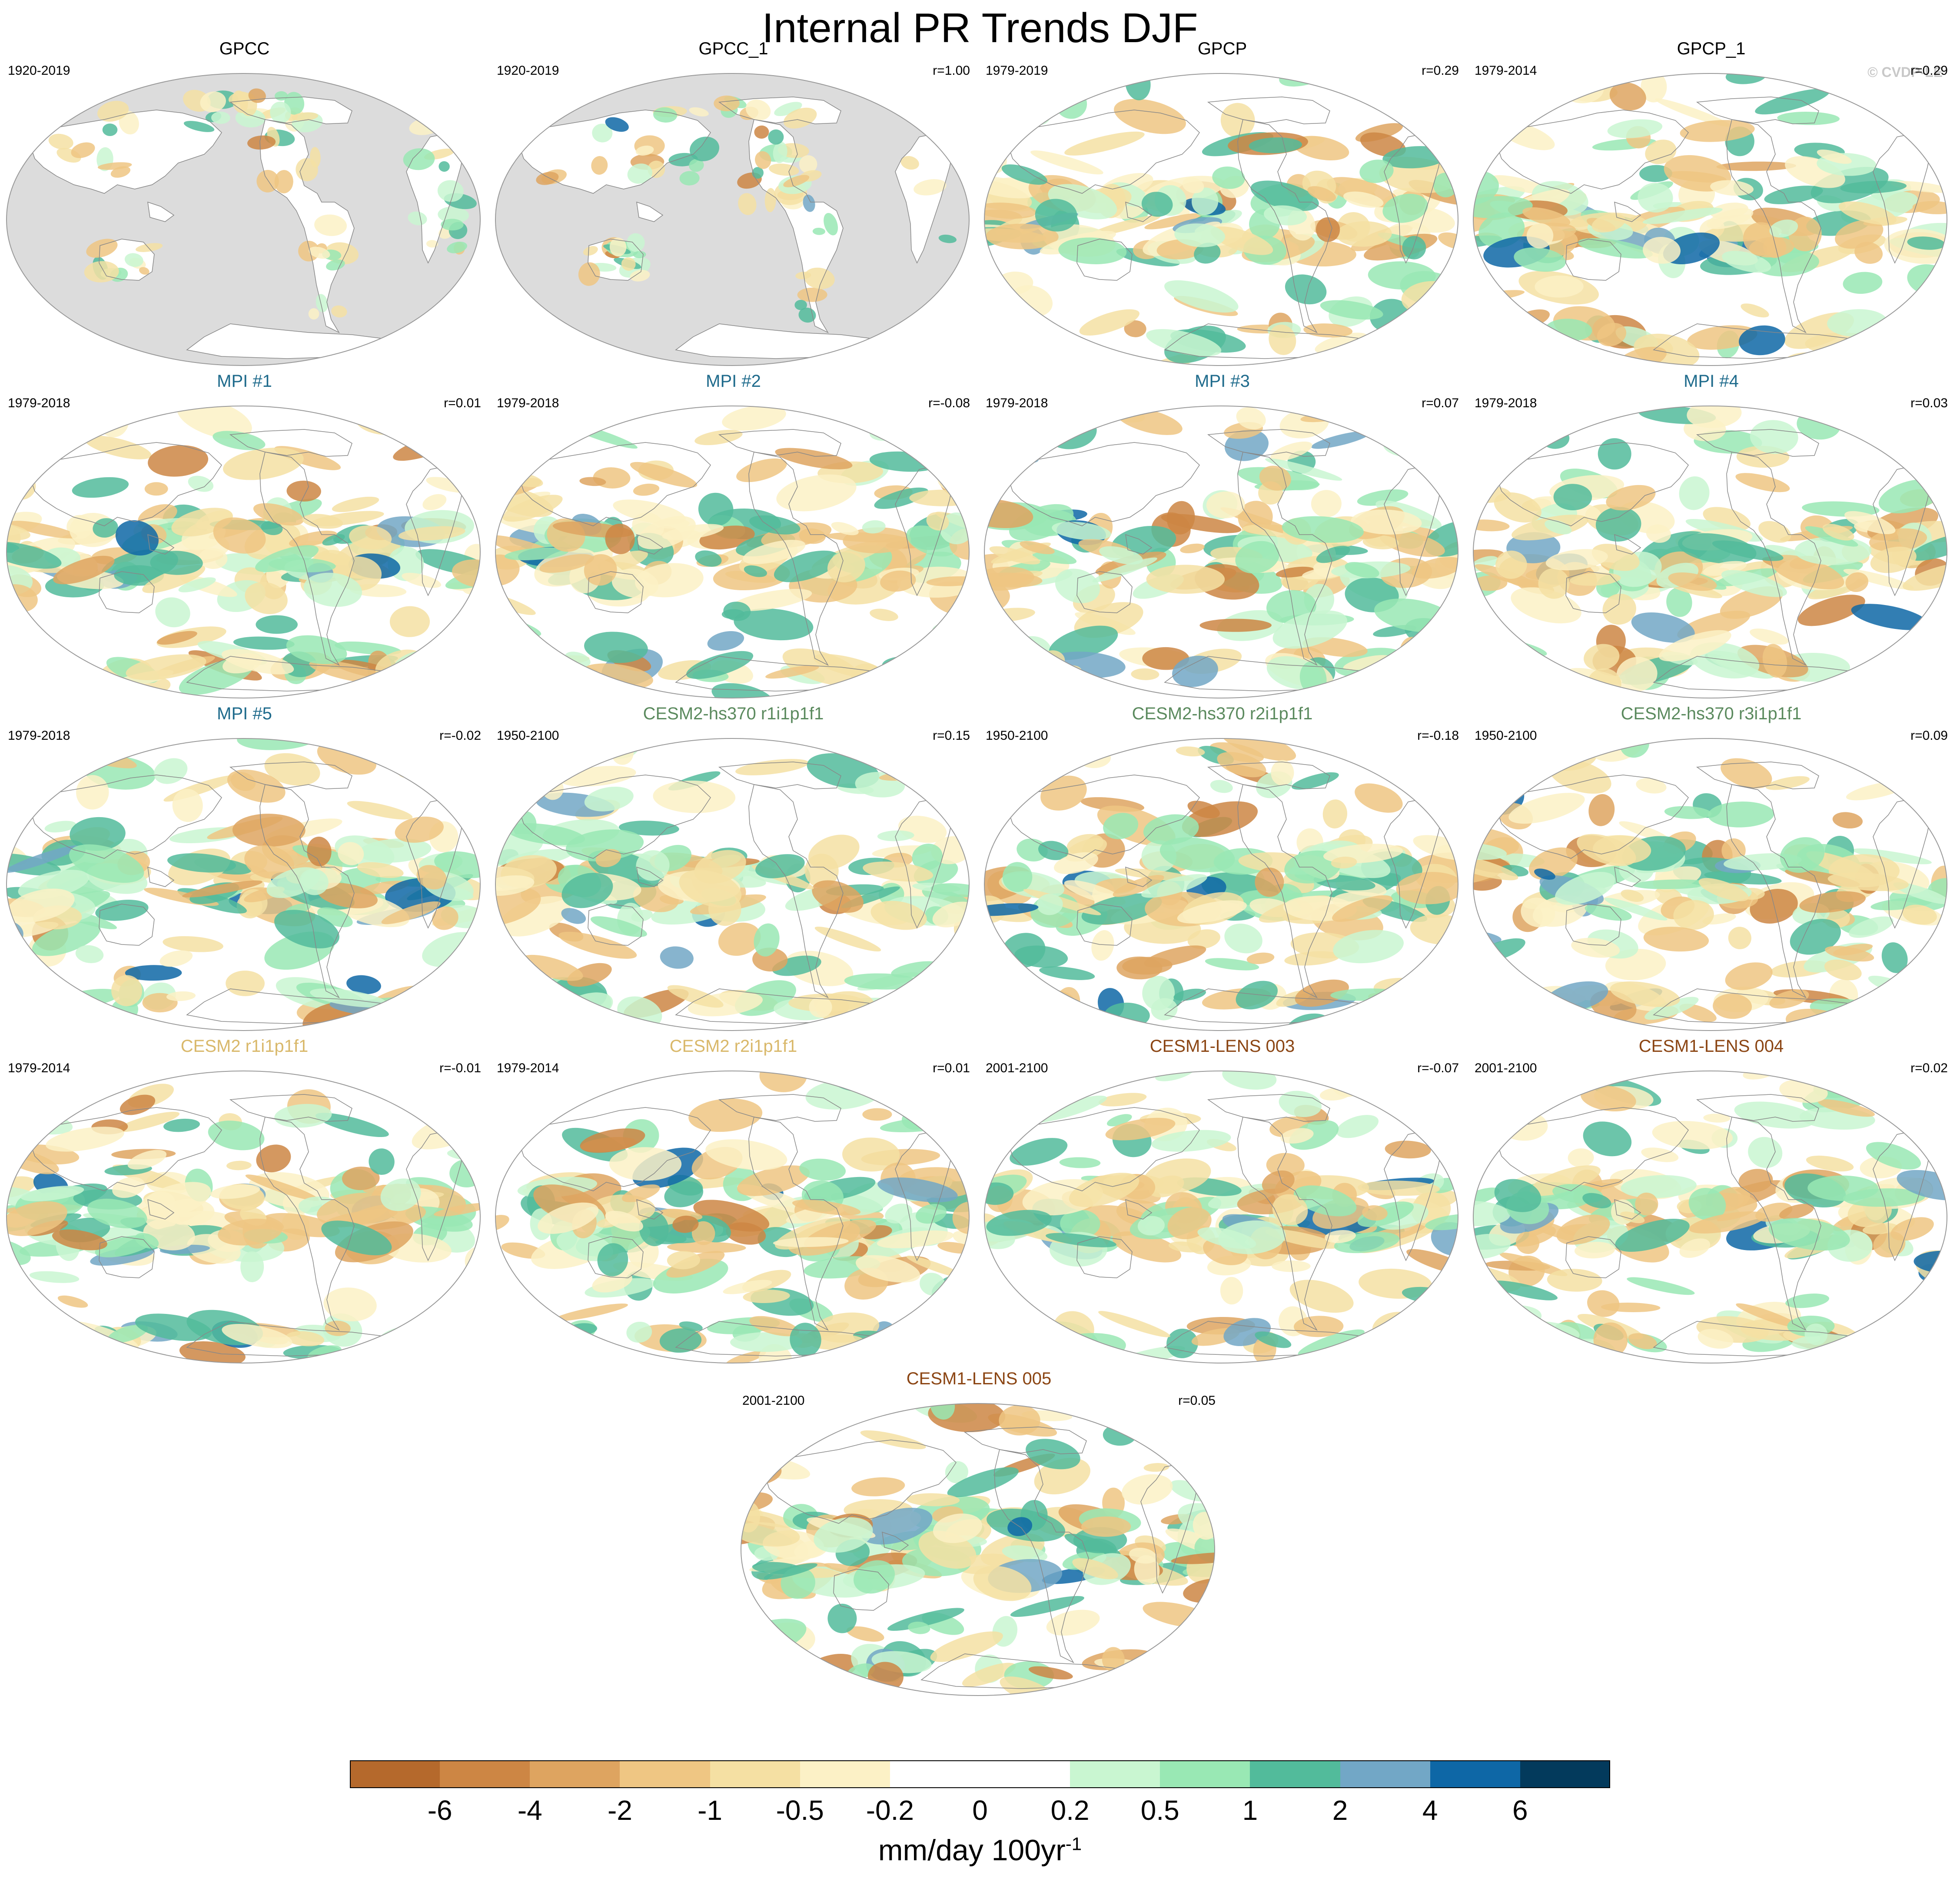  Describe the element at coordinates (1929, 735) in the screenshot. I see `panel-correlation: r=0.09` at that location.